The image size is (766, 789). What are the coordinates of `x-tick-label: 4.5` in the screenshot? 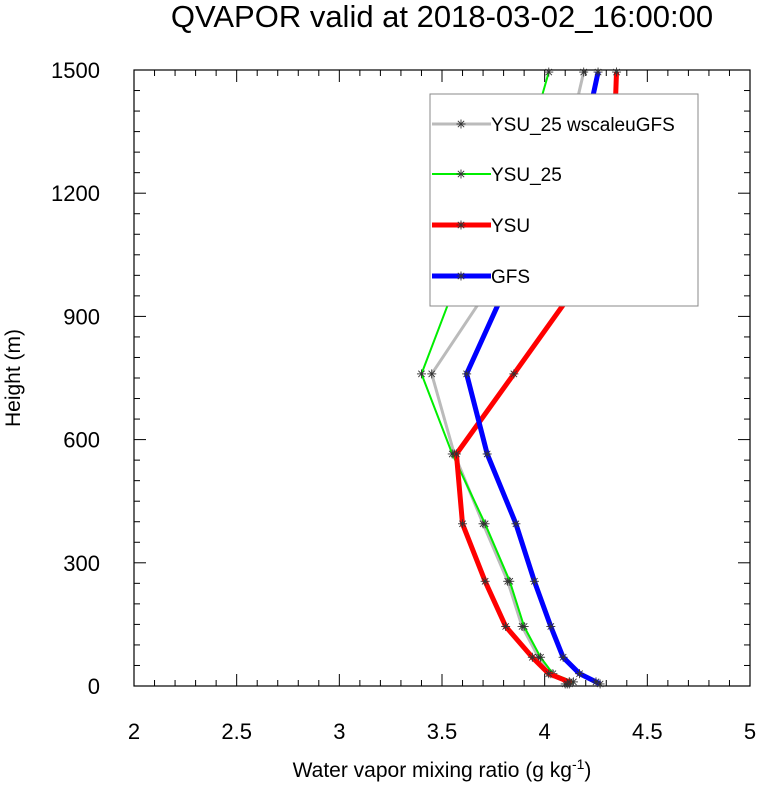 It's located at (647, 731).